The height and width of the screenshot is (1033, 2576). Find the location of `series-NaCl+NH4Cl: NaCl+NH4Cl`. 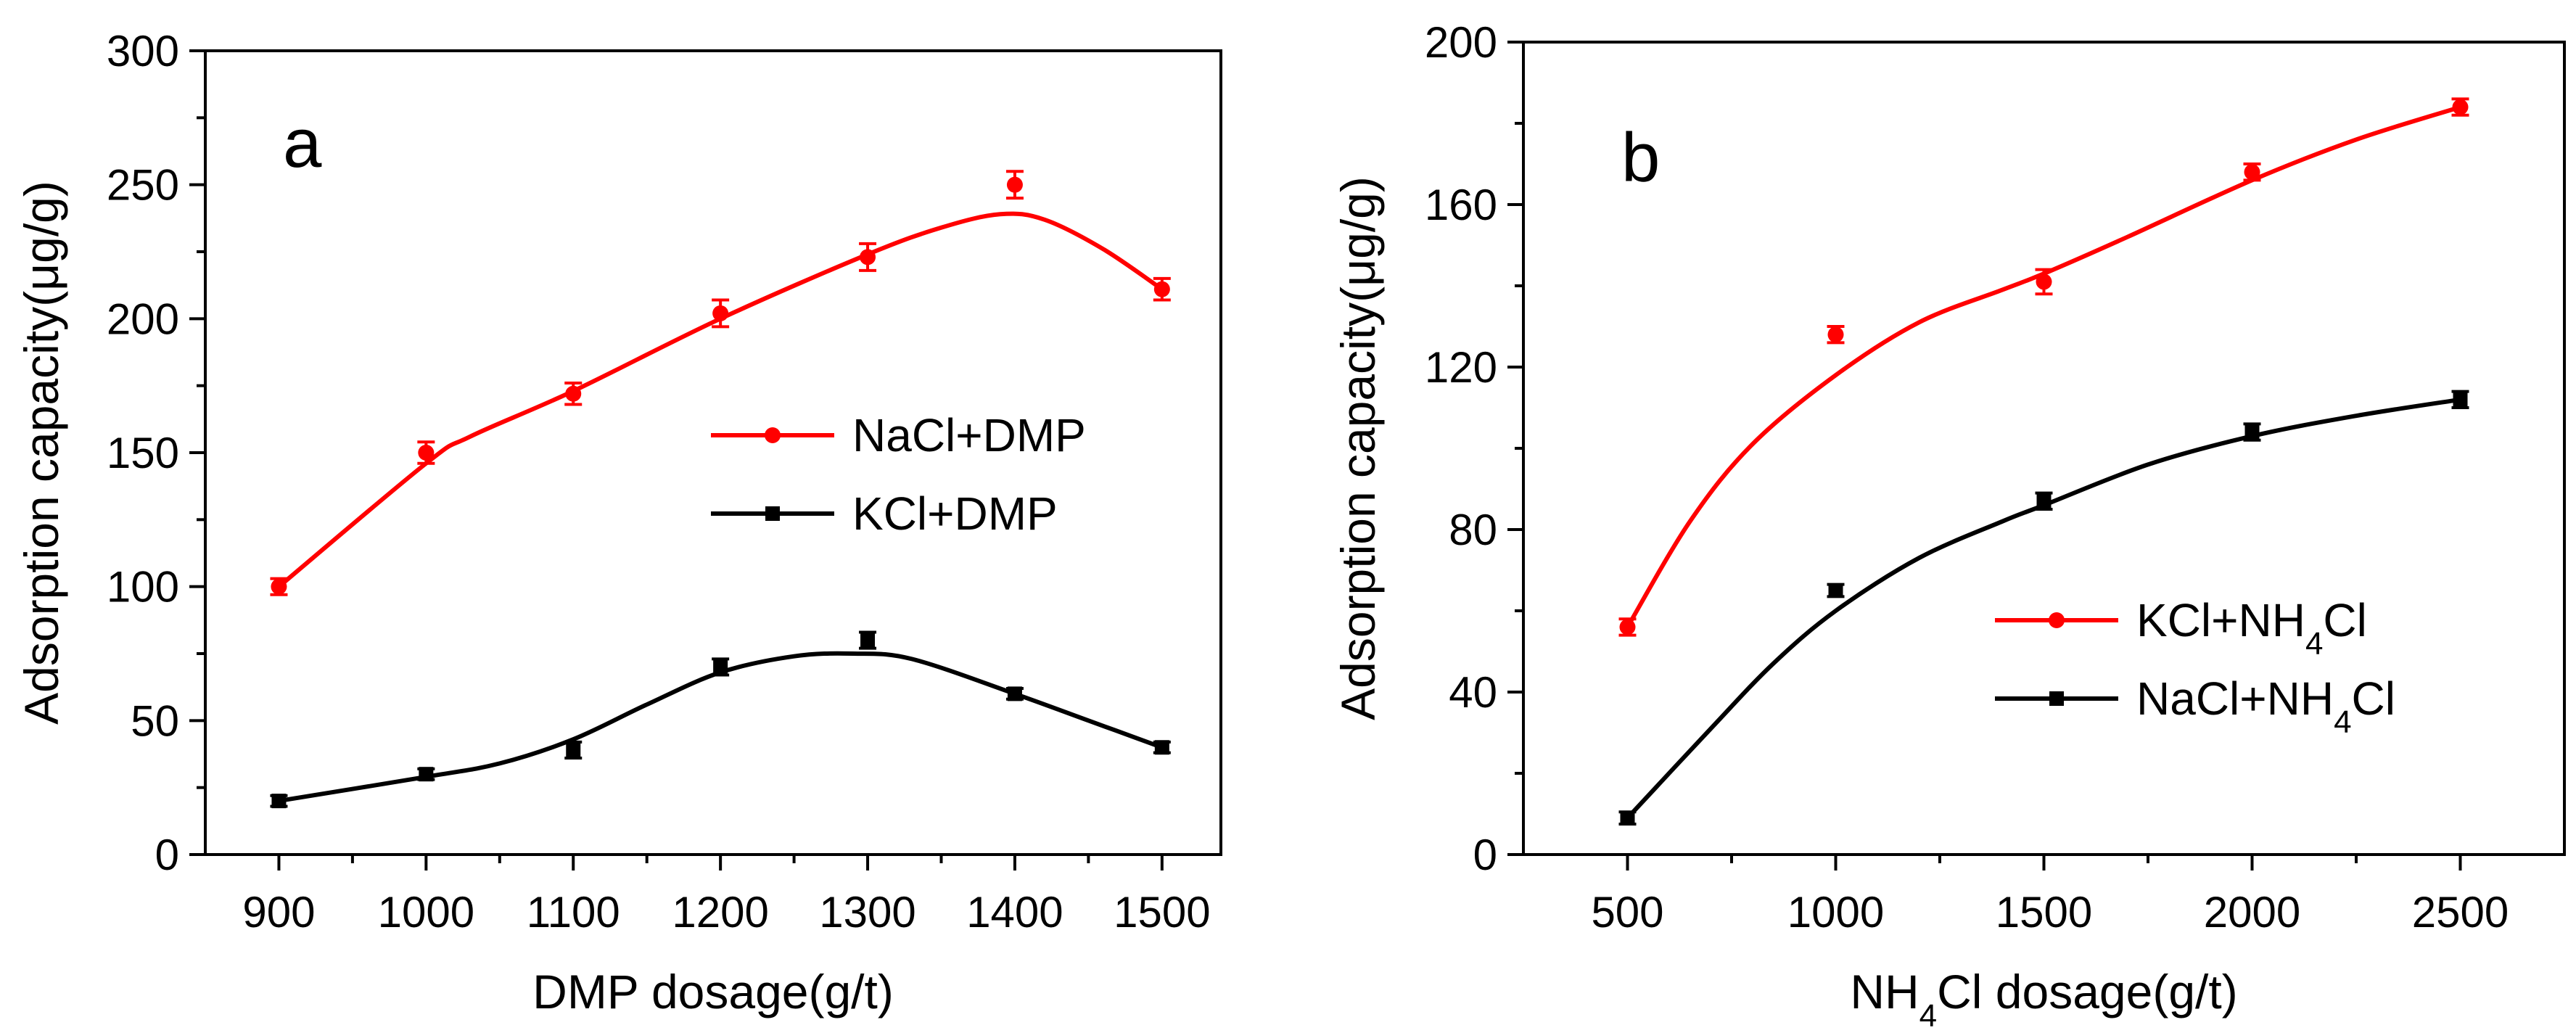

series-NaCl+NH4Cl: NaCl+NH4Cl is located at coordinates (2043, 608).